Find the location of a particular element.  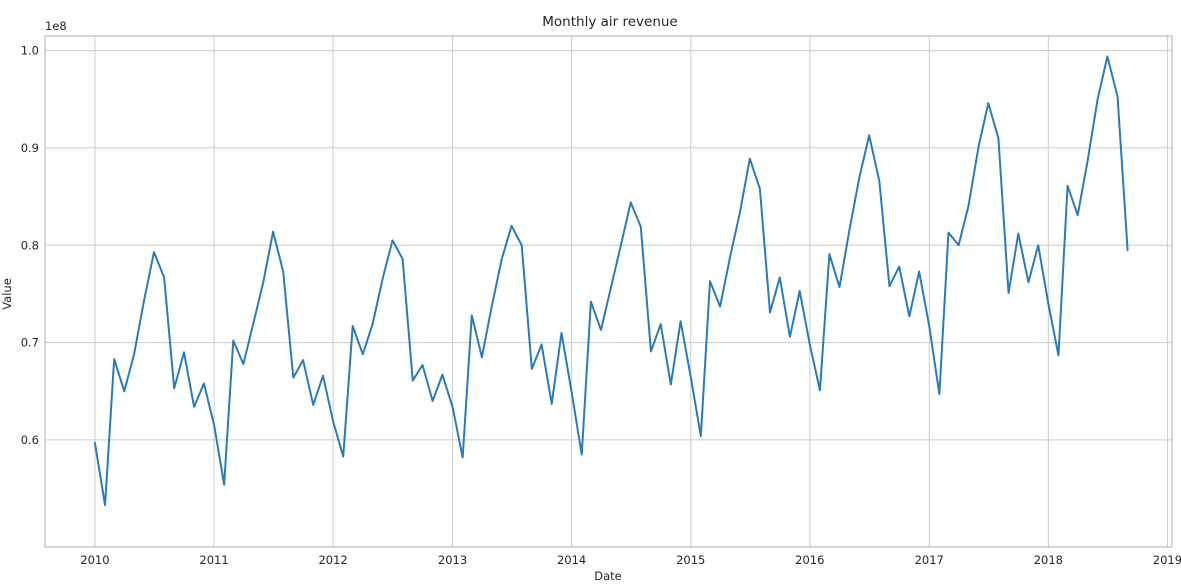

x-tick-label: 2019 is located at coordinates (1167, 560).